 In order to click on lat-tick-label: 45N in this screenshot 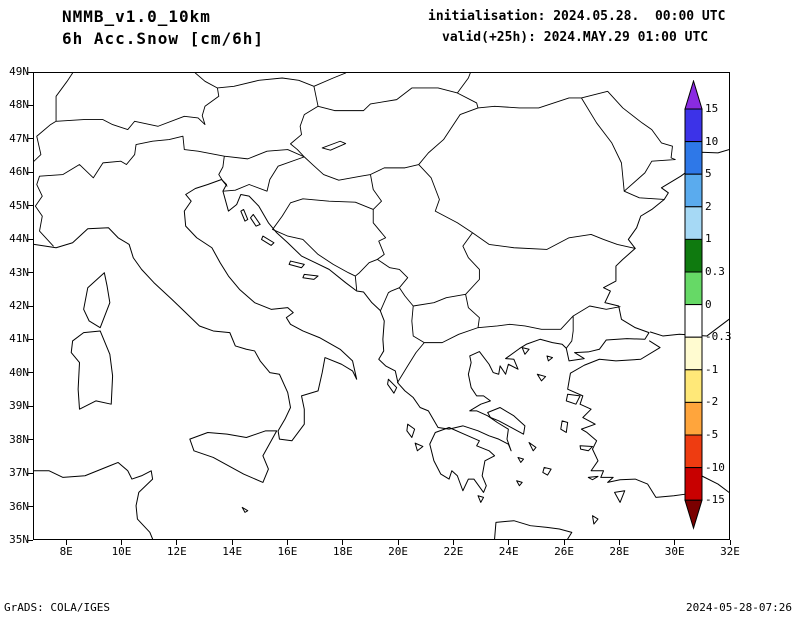, I will do `click(19, 205)`.